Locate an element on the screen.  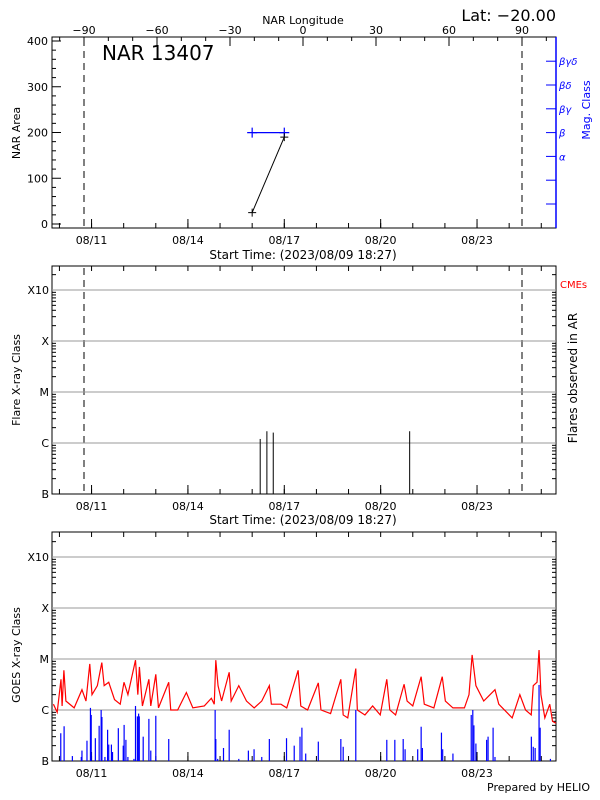
top-xlabel: Start Time: (2023/08/09 18:27) is located at coordinates (302, 255).